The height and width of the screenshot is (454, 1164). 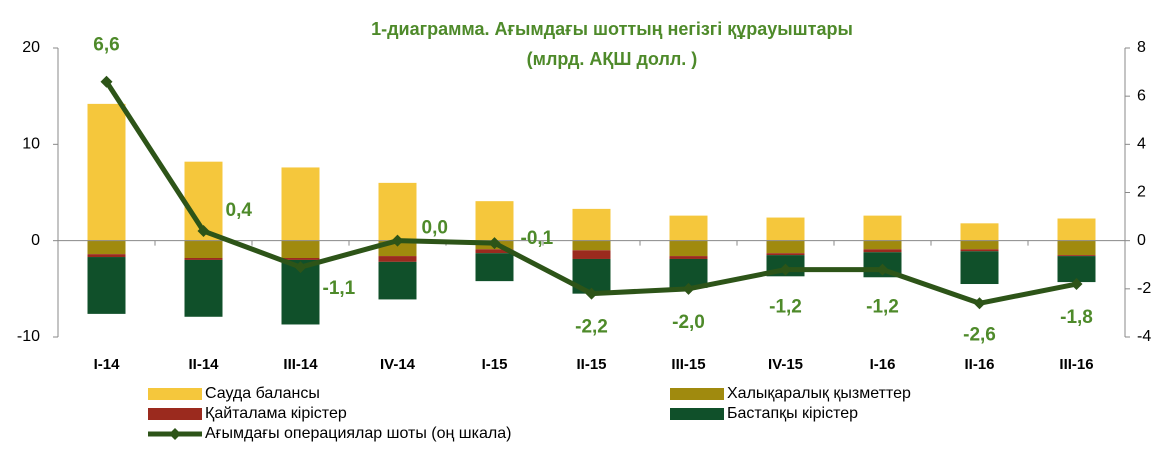 What do you see at coordinates (537, 238) in the screenshot?
I see `value-label: -0,1` at bounding box center [537, 238].